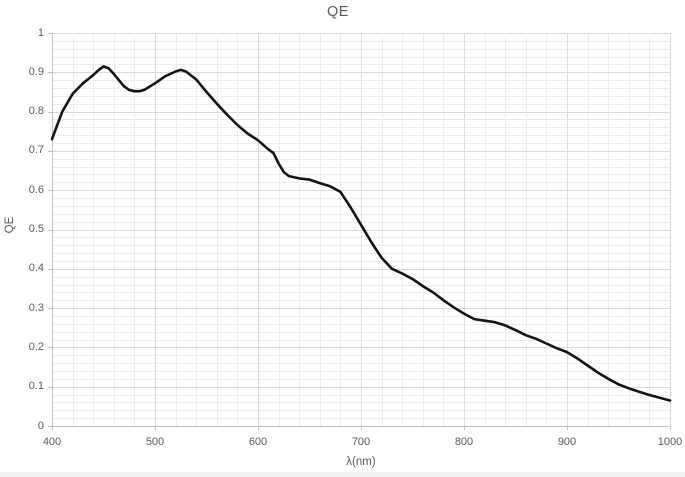 The image size is (685, 477). What do you see at coordinates (36, 346) in the screenshot?
I see `y-tick-label: 0.2` at bounding box center [36, 346].